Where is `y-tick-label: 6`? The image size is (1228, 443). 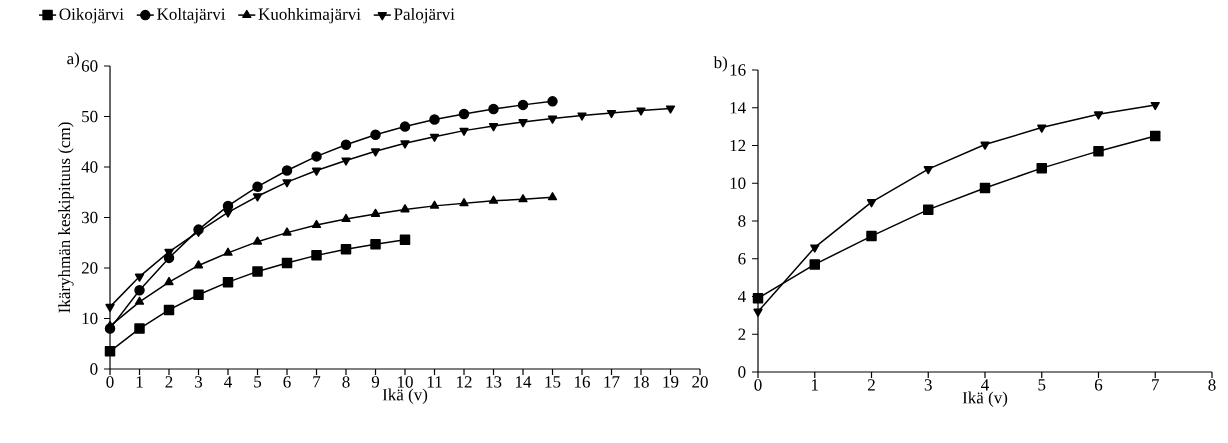
y-tick-label: 6 is located at coordinates (742, 259).